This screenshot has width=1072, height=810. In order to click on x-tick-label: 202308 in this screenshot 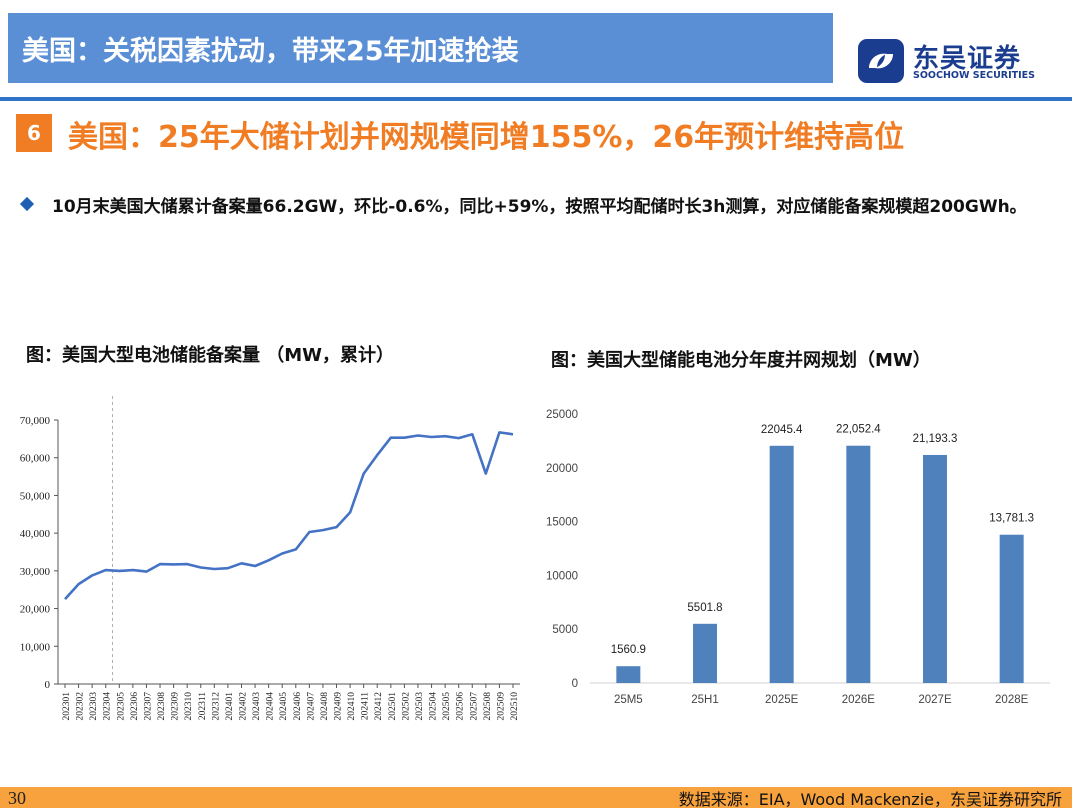, I will do `click(162, 706)`.